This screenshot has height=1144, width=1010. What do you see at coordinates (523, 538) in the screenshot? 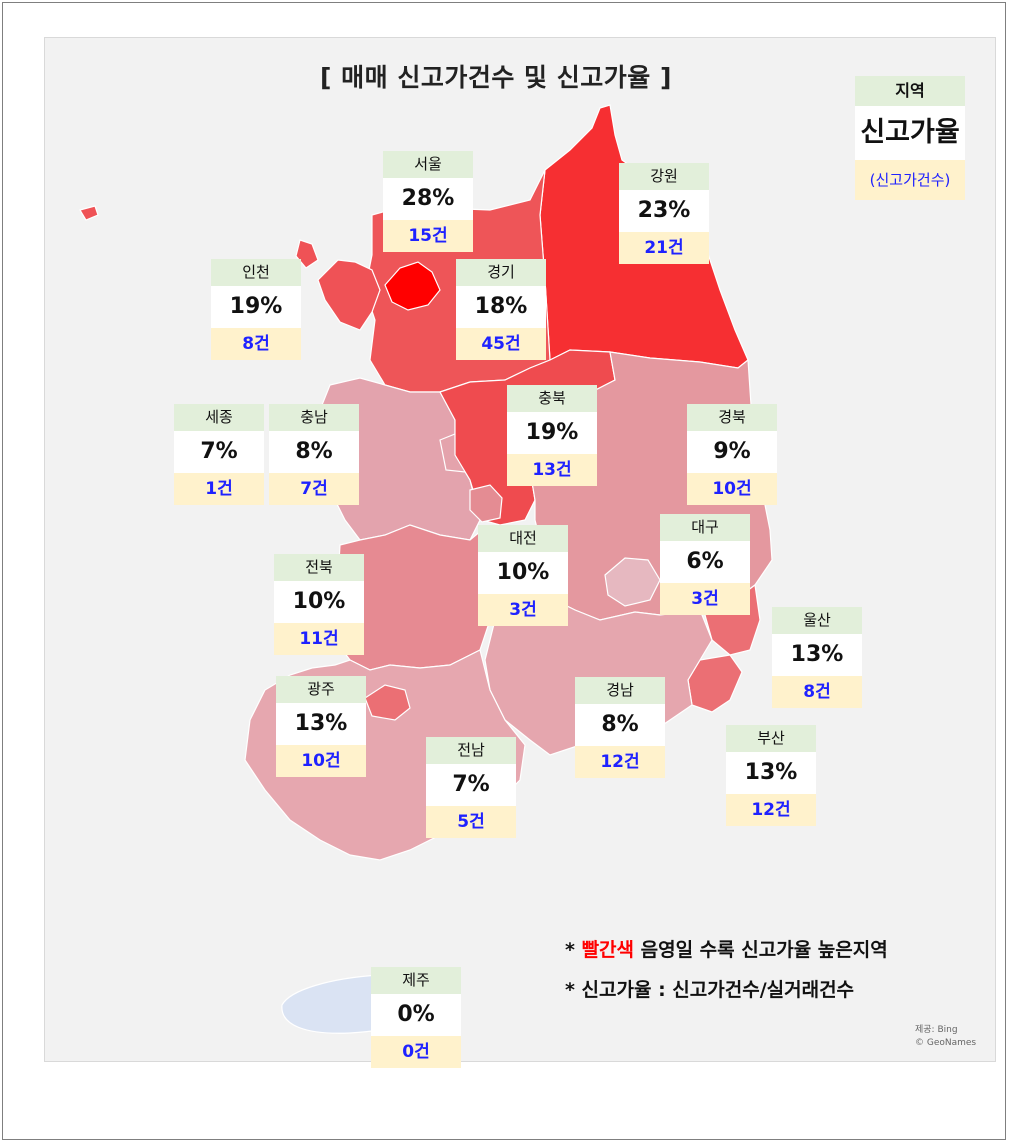
I see `region-name: 대전` at bounding box center [523, 538].